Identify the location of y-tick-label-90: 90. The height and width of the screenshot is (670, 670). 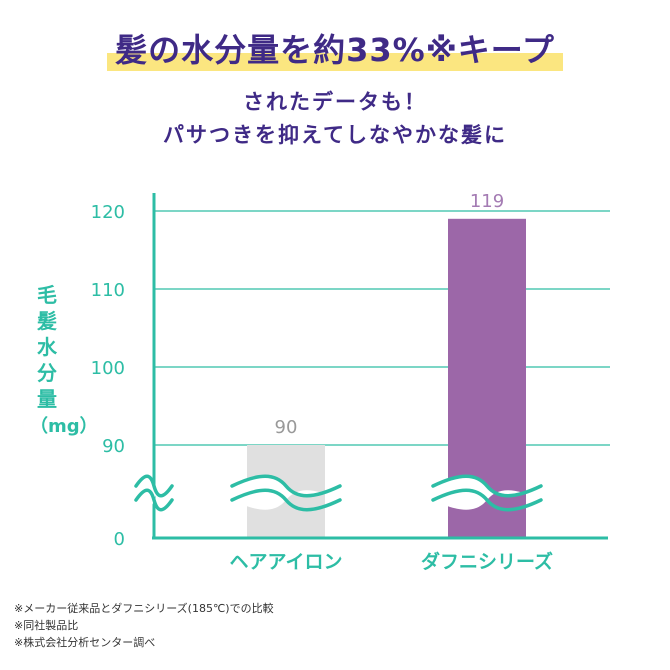
(113, 446).